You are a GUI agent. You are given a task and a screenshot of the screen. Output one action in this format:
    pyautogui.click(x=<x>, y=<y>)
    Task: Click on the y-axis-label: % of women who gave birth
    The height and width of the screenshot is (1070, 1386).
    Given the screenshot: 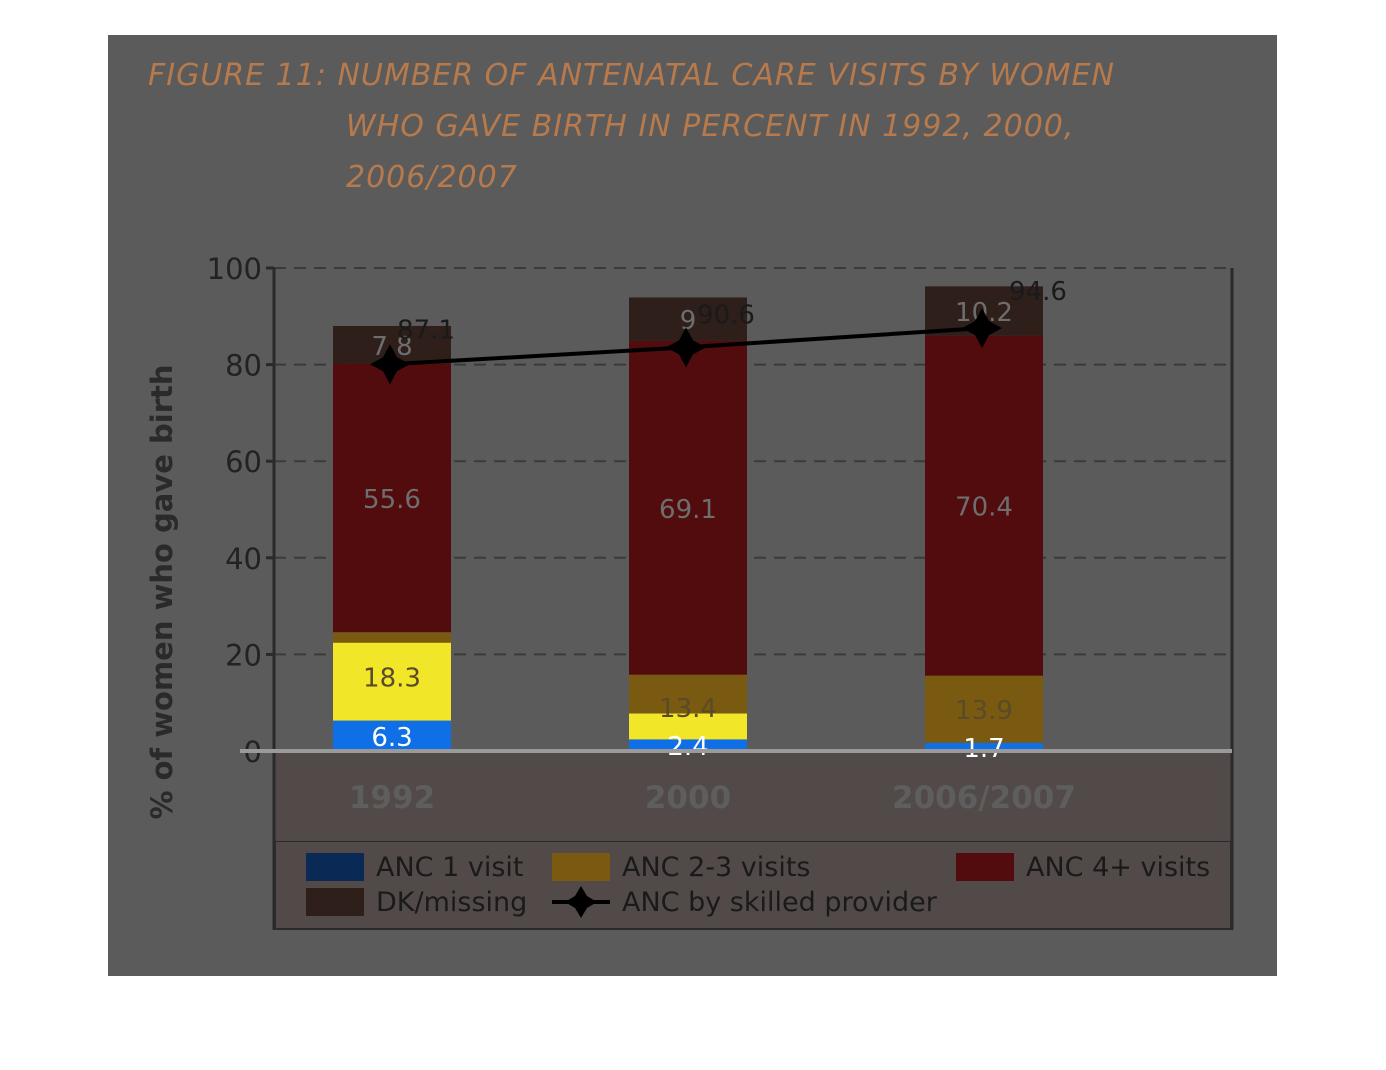 What is the action you would take?
    pyautogui.click(x=162, y=591)
    